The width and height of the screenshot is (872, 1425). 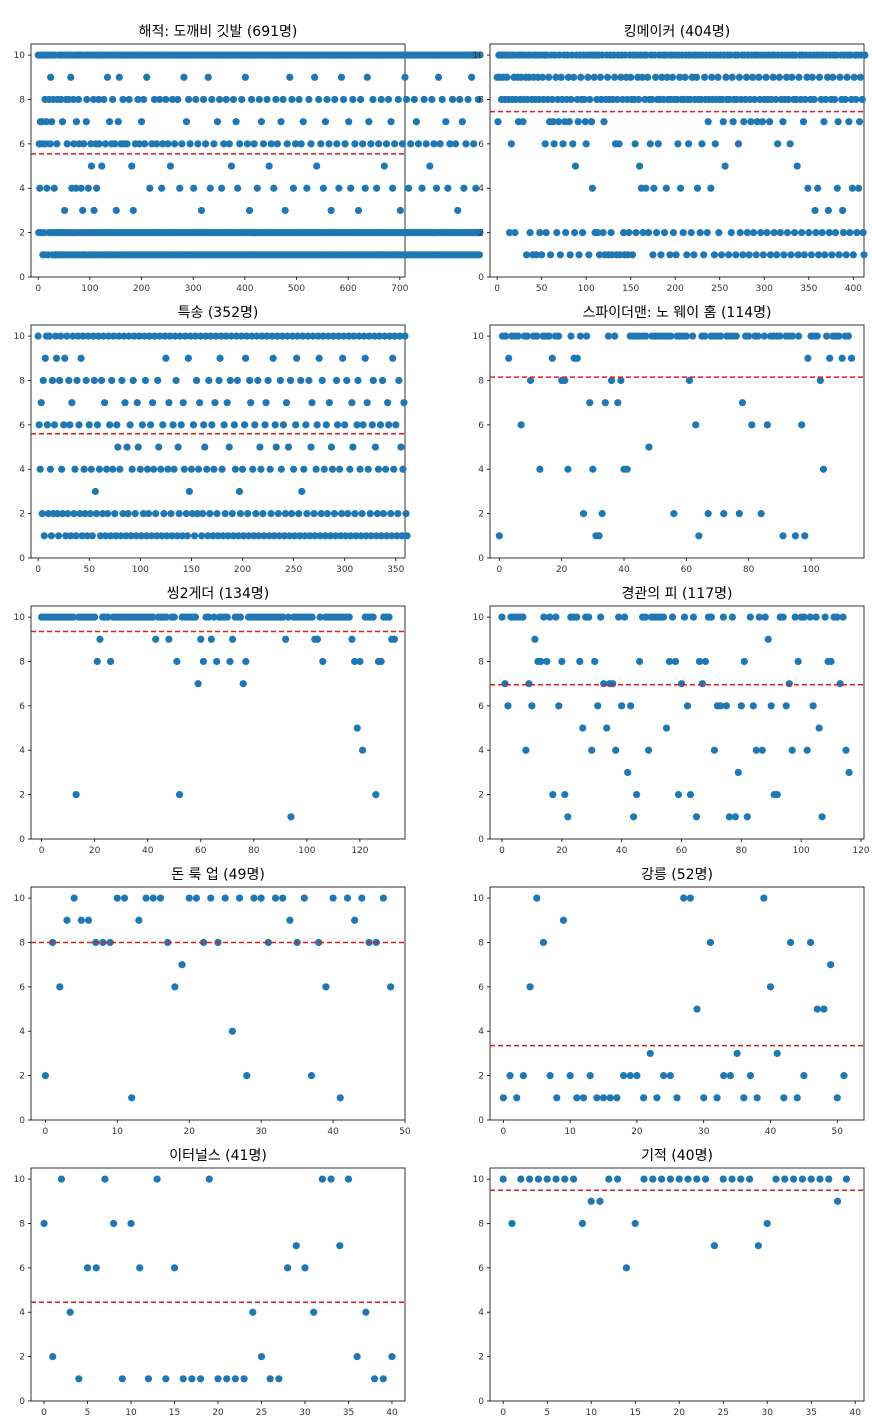 I want to click on x-tick-label: 100, so click(x=801, y=851).